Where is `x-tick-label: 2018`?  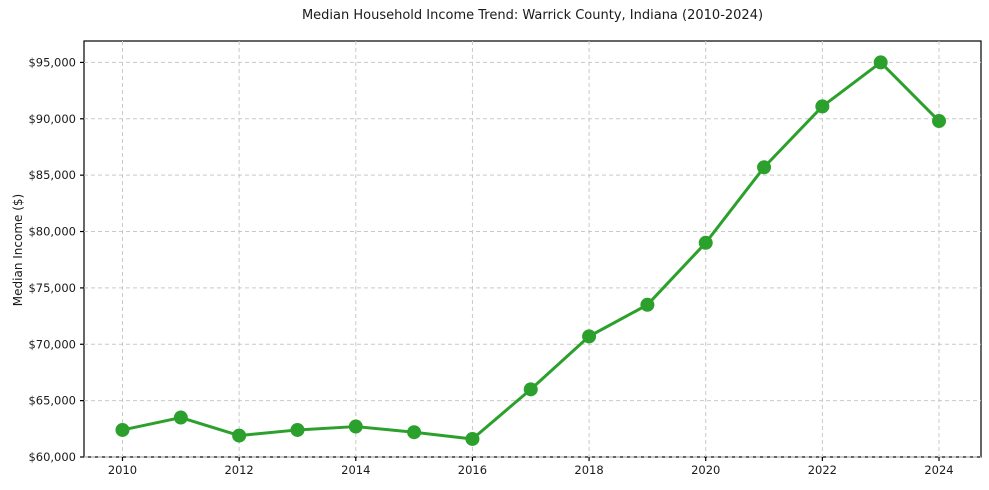 x-tick-label: 2018 is located at coordinates (588, 470).